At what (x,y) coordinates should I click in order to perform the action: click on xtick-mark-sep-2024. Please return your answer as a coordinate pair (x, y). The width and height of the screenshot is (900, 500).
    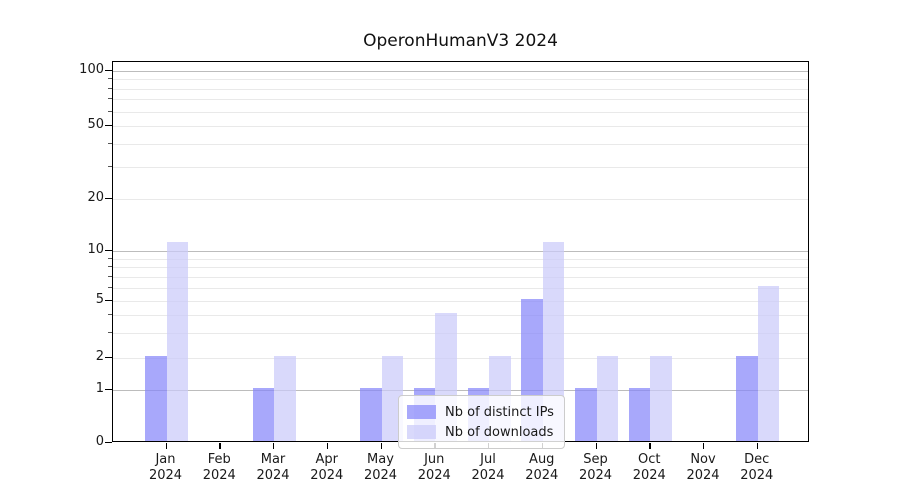
    Looking at the image, I should click on (596, 446).